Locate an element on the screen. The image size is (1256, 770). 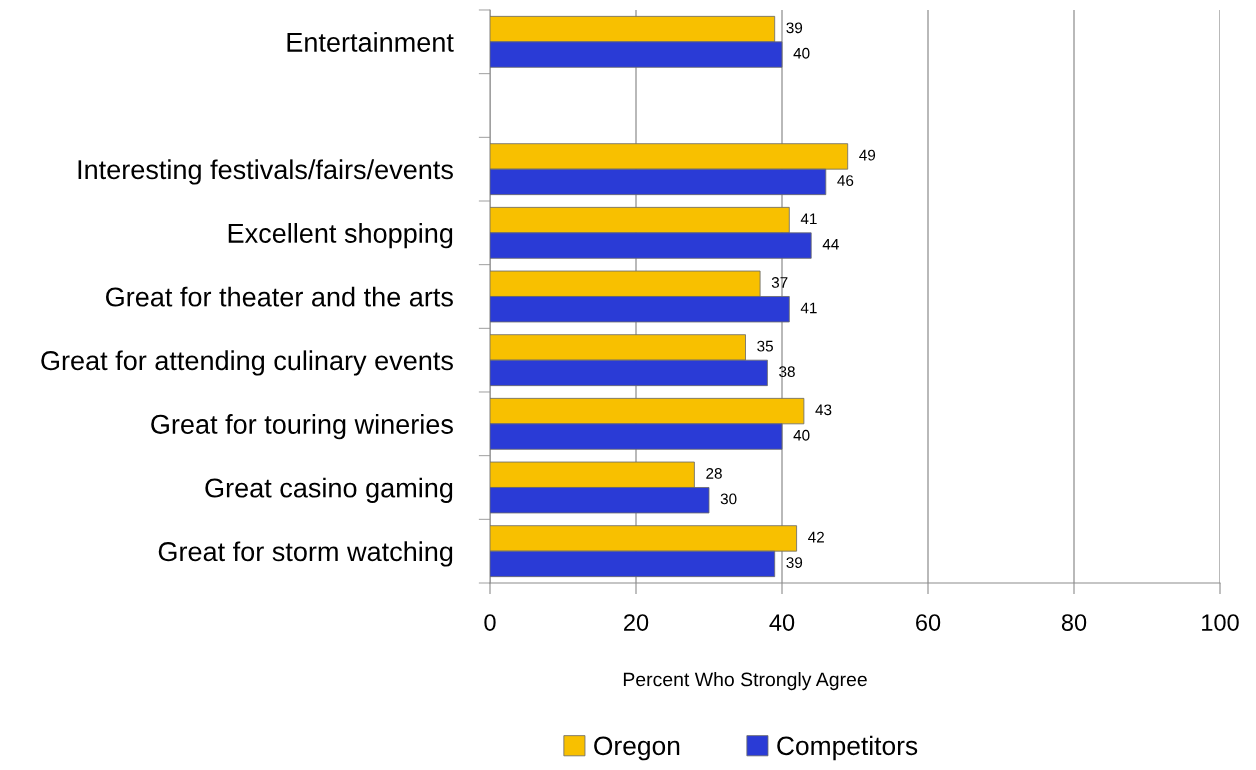
x-axis-title: Percent Who Strongly Agree is located at coordinates (745, 681).